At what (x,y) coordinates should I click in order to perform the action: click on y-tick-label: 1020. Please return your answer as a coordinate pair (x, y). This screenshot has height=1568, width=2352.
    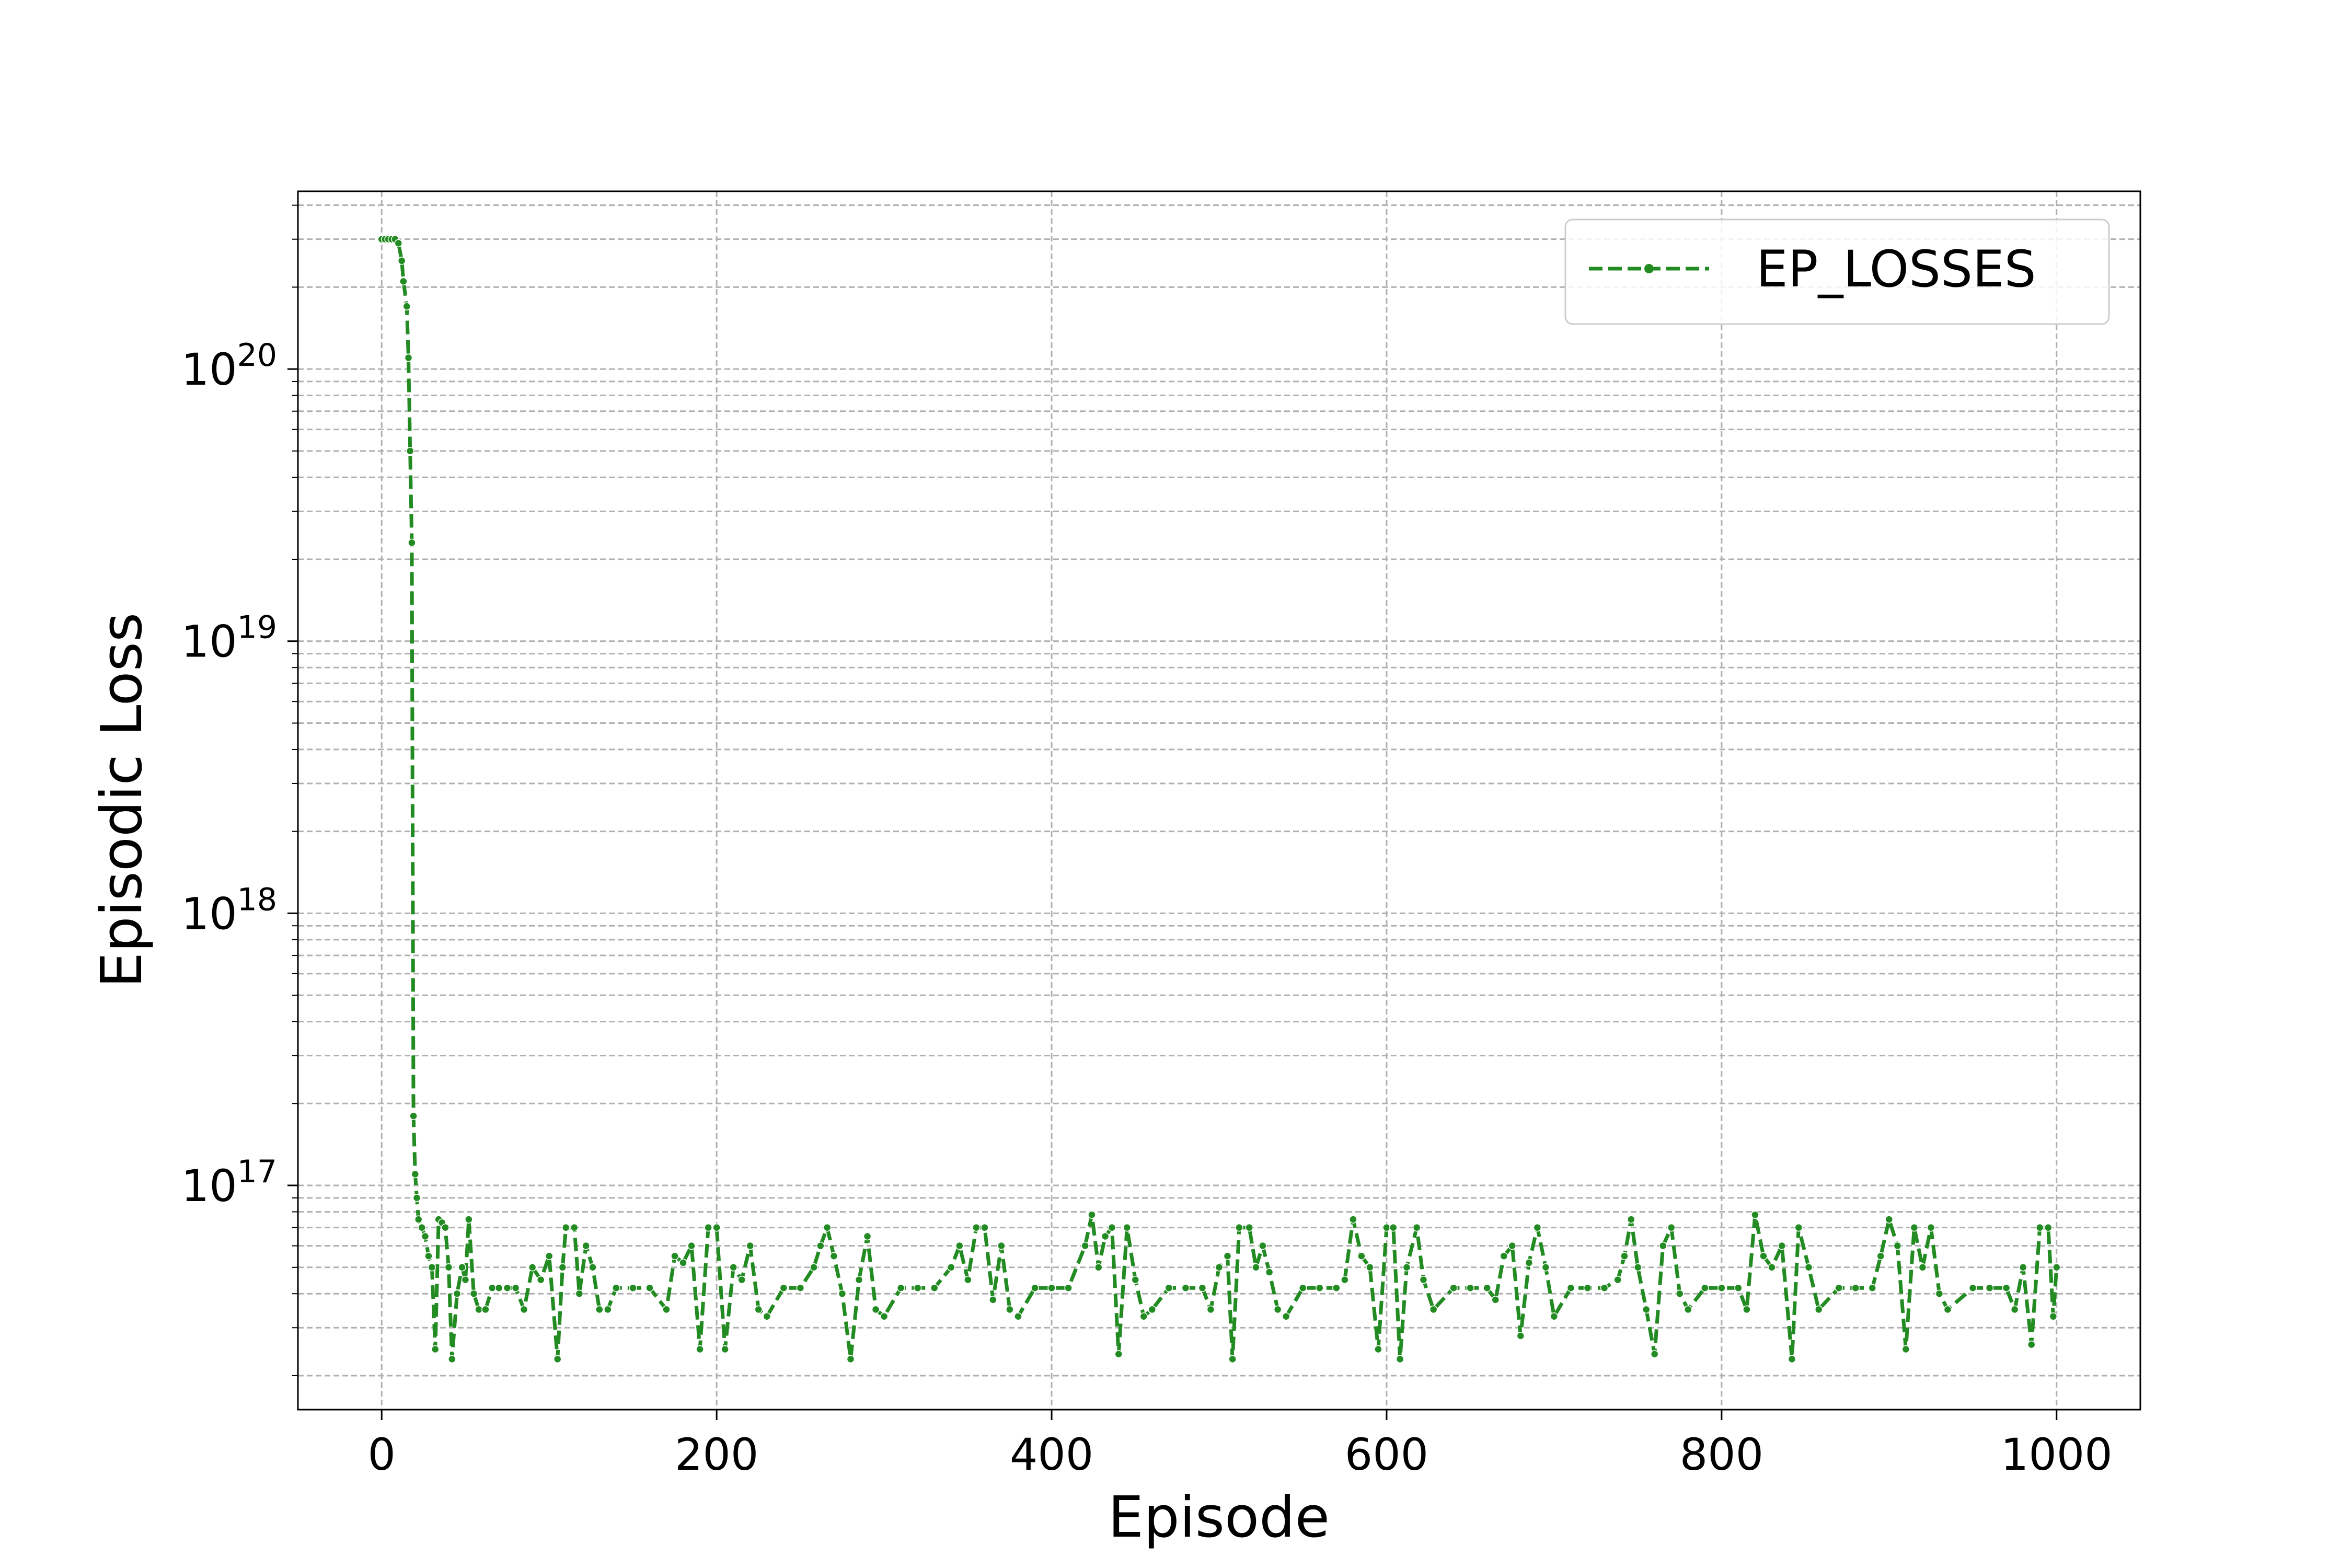
    Looking at the image, I should click on (229, 366).